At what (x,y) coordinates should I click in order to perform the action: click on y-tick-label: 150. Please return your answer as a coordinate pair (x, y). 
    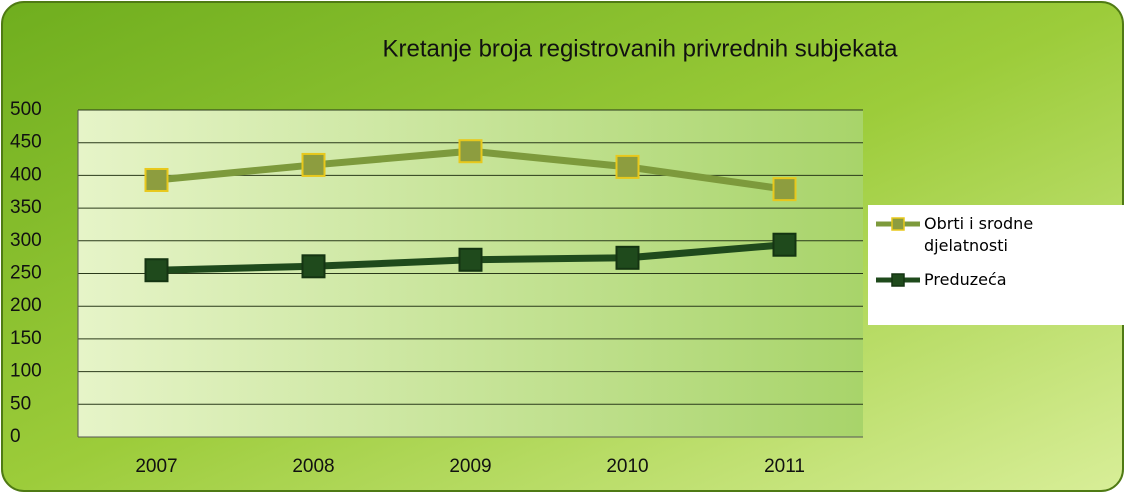
    Looking at the image, I should click on (26, 338).